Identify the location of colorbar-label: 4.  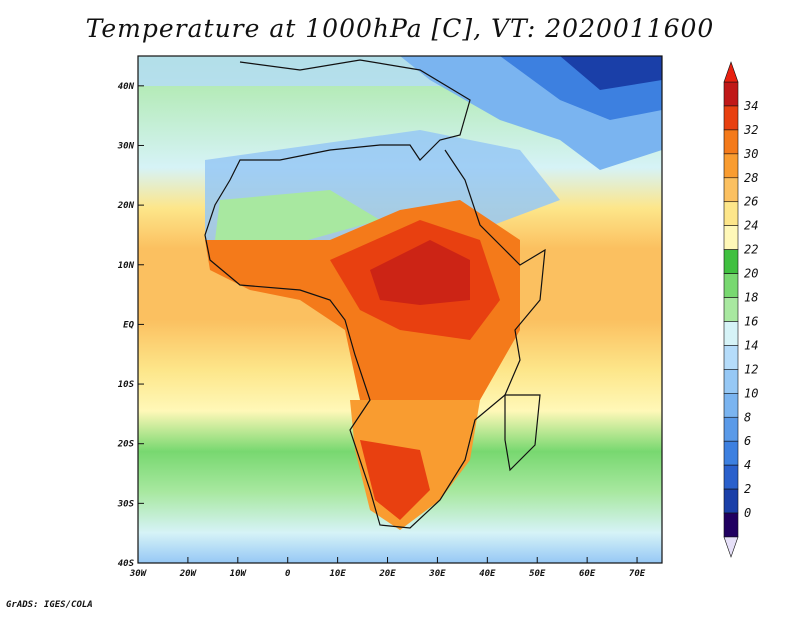
(747, 465).